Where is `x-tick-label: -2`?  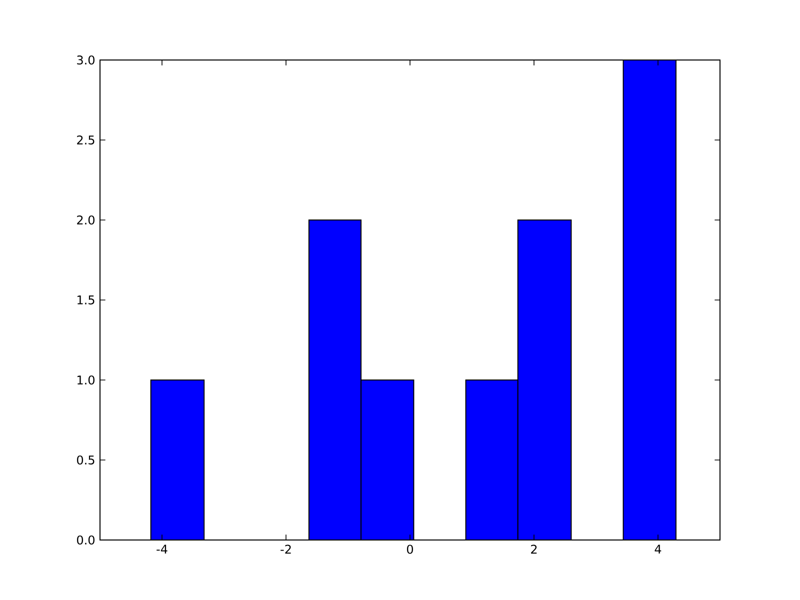 x-tick-label: -2 is located at coordinates (285, 549).